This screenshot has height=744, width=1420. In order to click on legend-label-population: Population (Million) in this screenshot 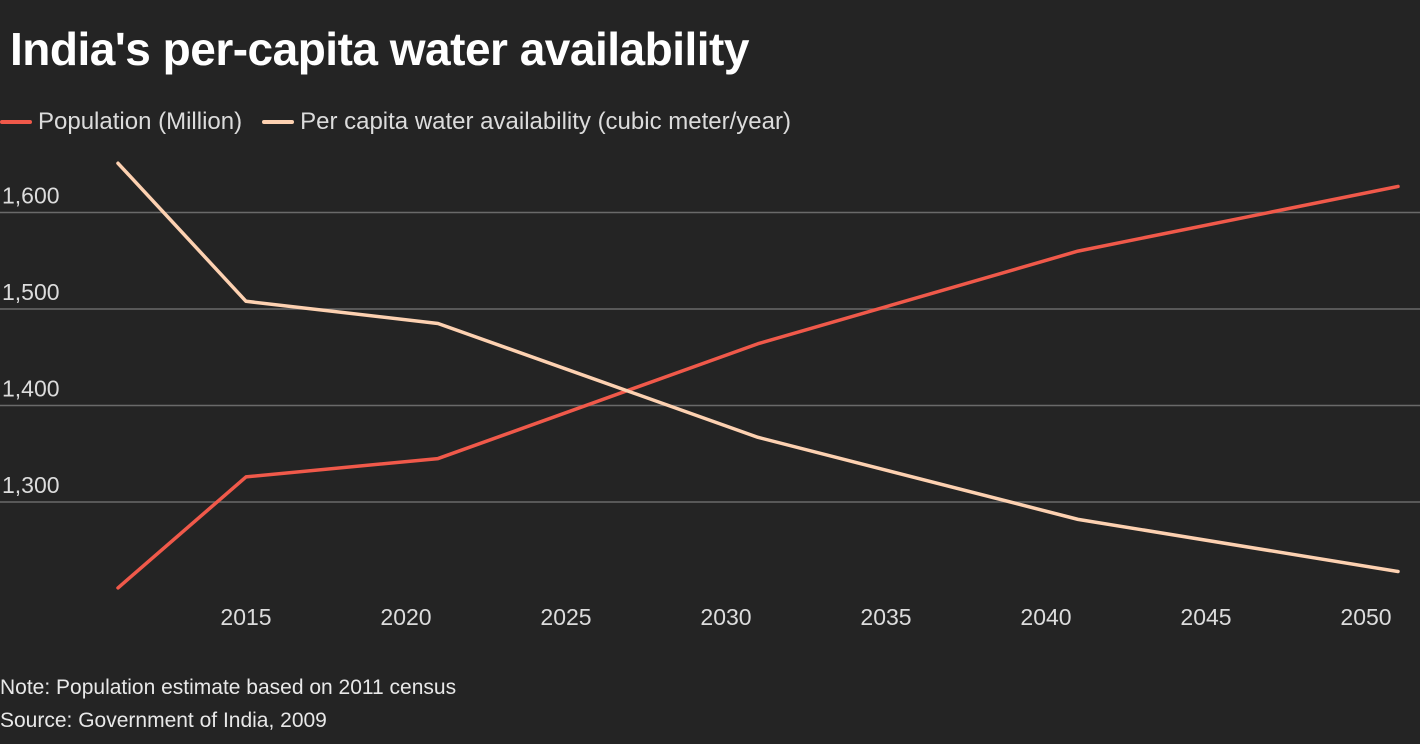, I will do `click(140, 121)`.